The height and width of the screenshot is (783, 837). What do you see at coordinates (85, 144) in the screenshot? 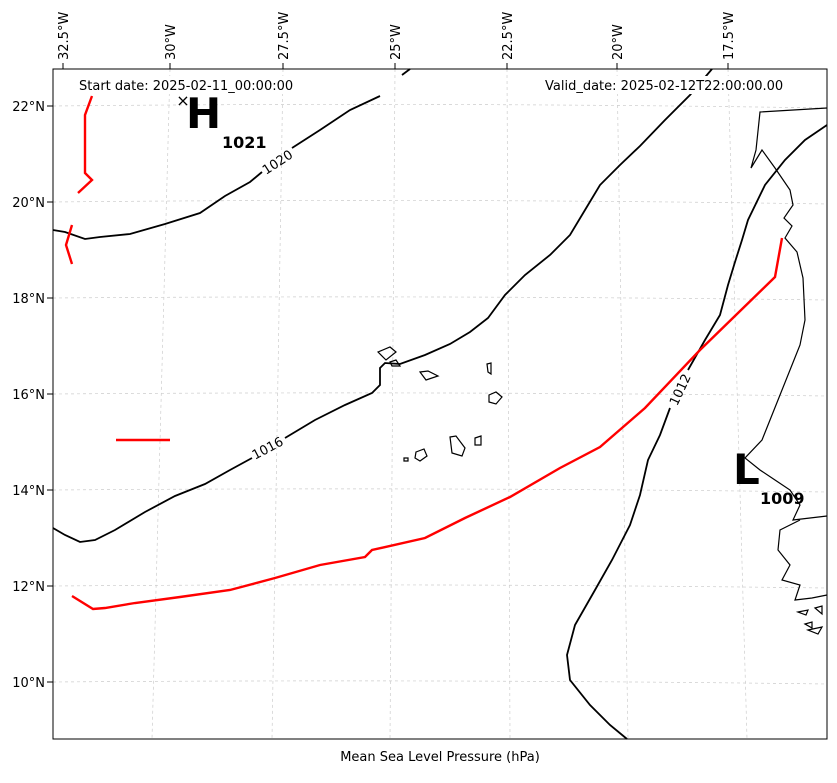
I see `highlight-line-top` at bounding box center [85, 144].